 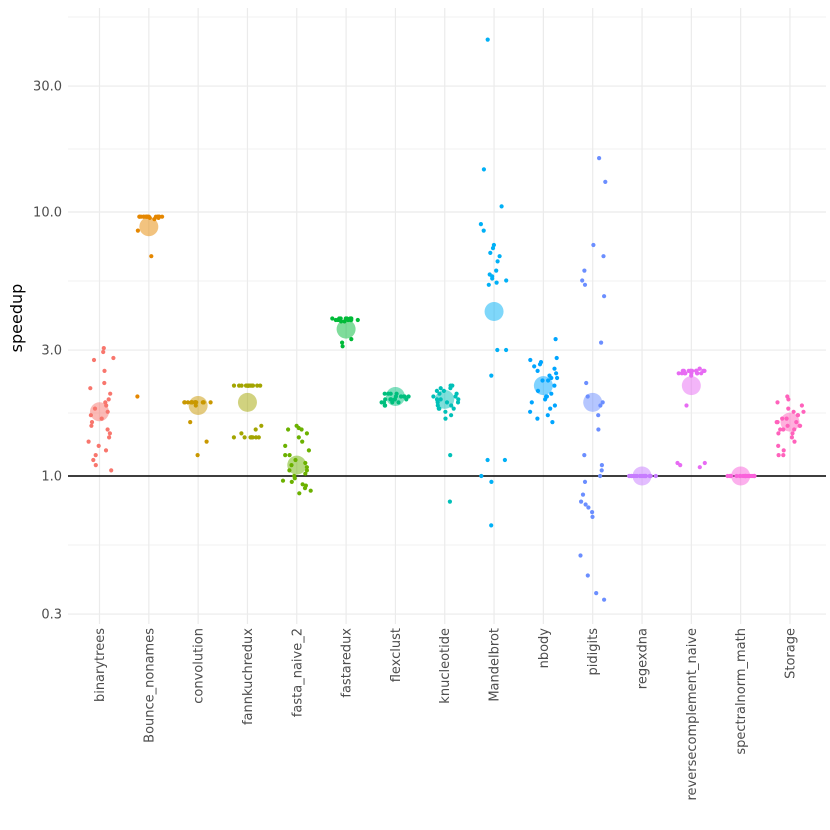 I want to click on y-tick-label: 0.3, so click(x=51, y=615).